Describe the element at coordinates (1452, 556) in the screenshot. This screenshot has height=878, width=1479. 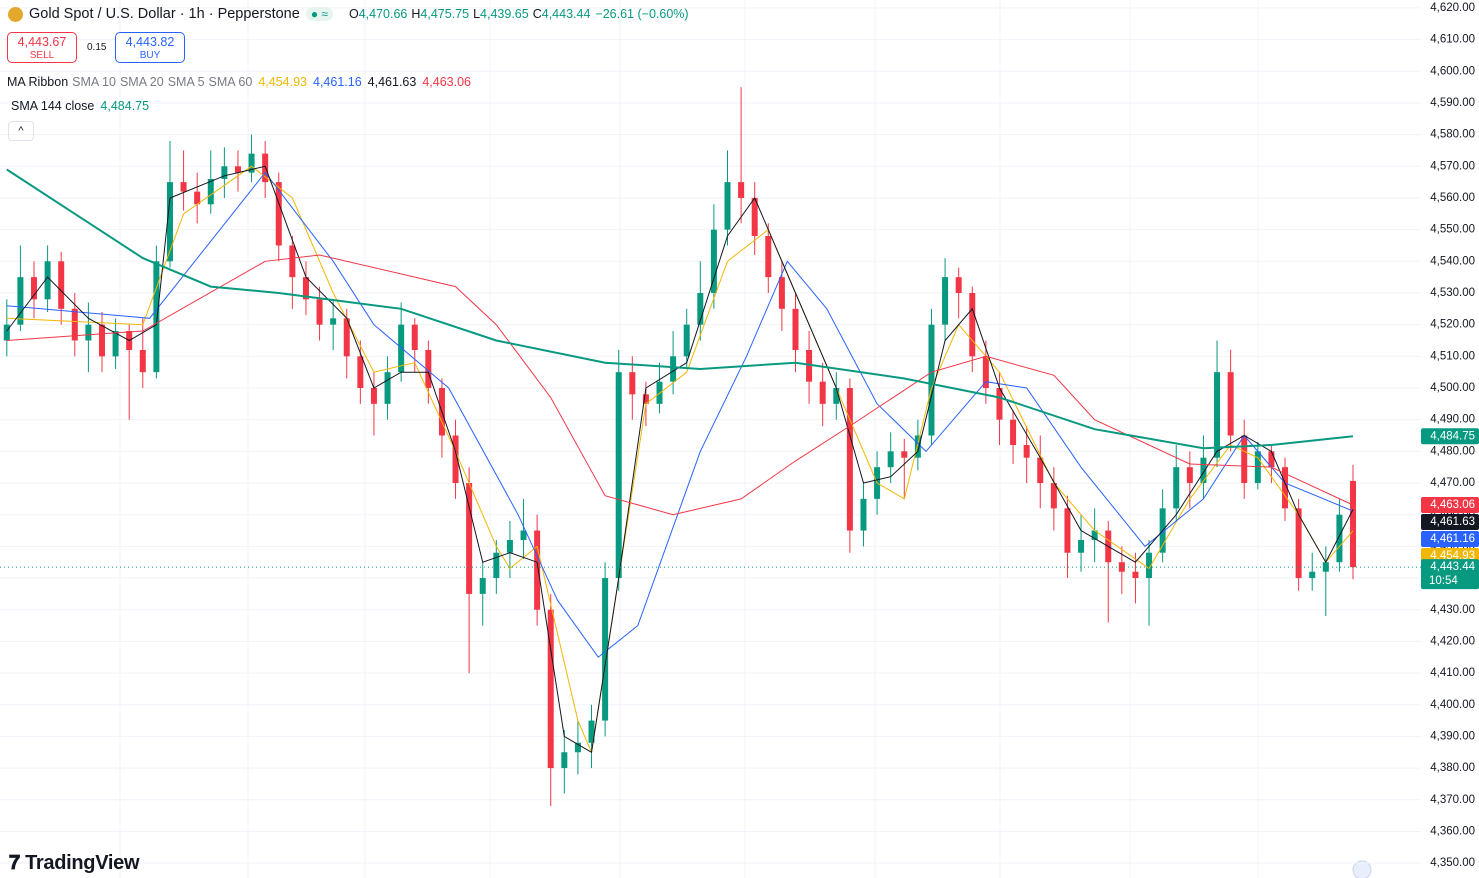
I see `price-tag-label: 4,454.93` at that location.